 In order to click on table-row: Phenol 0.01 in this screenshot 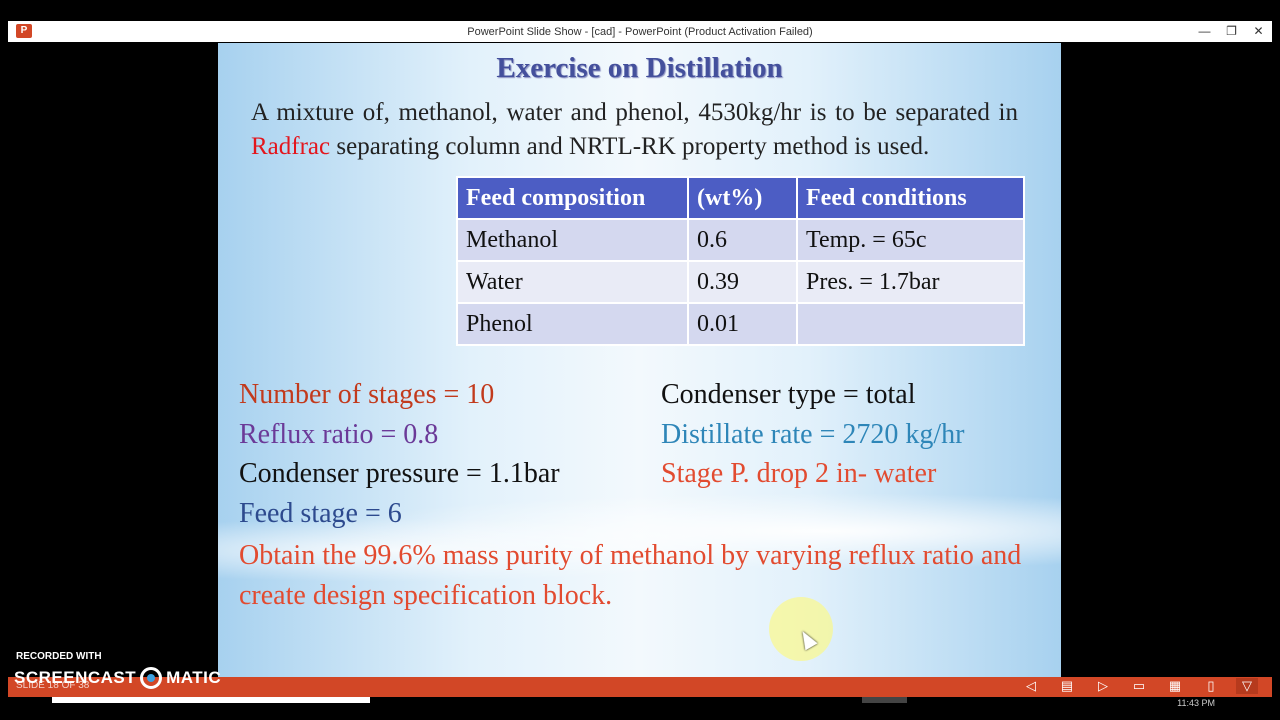, I will do `click(740, 324)`.